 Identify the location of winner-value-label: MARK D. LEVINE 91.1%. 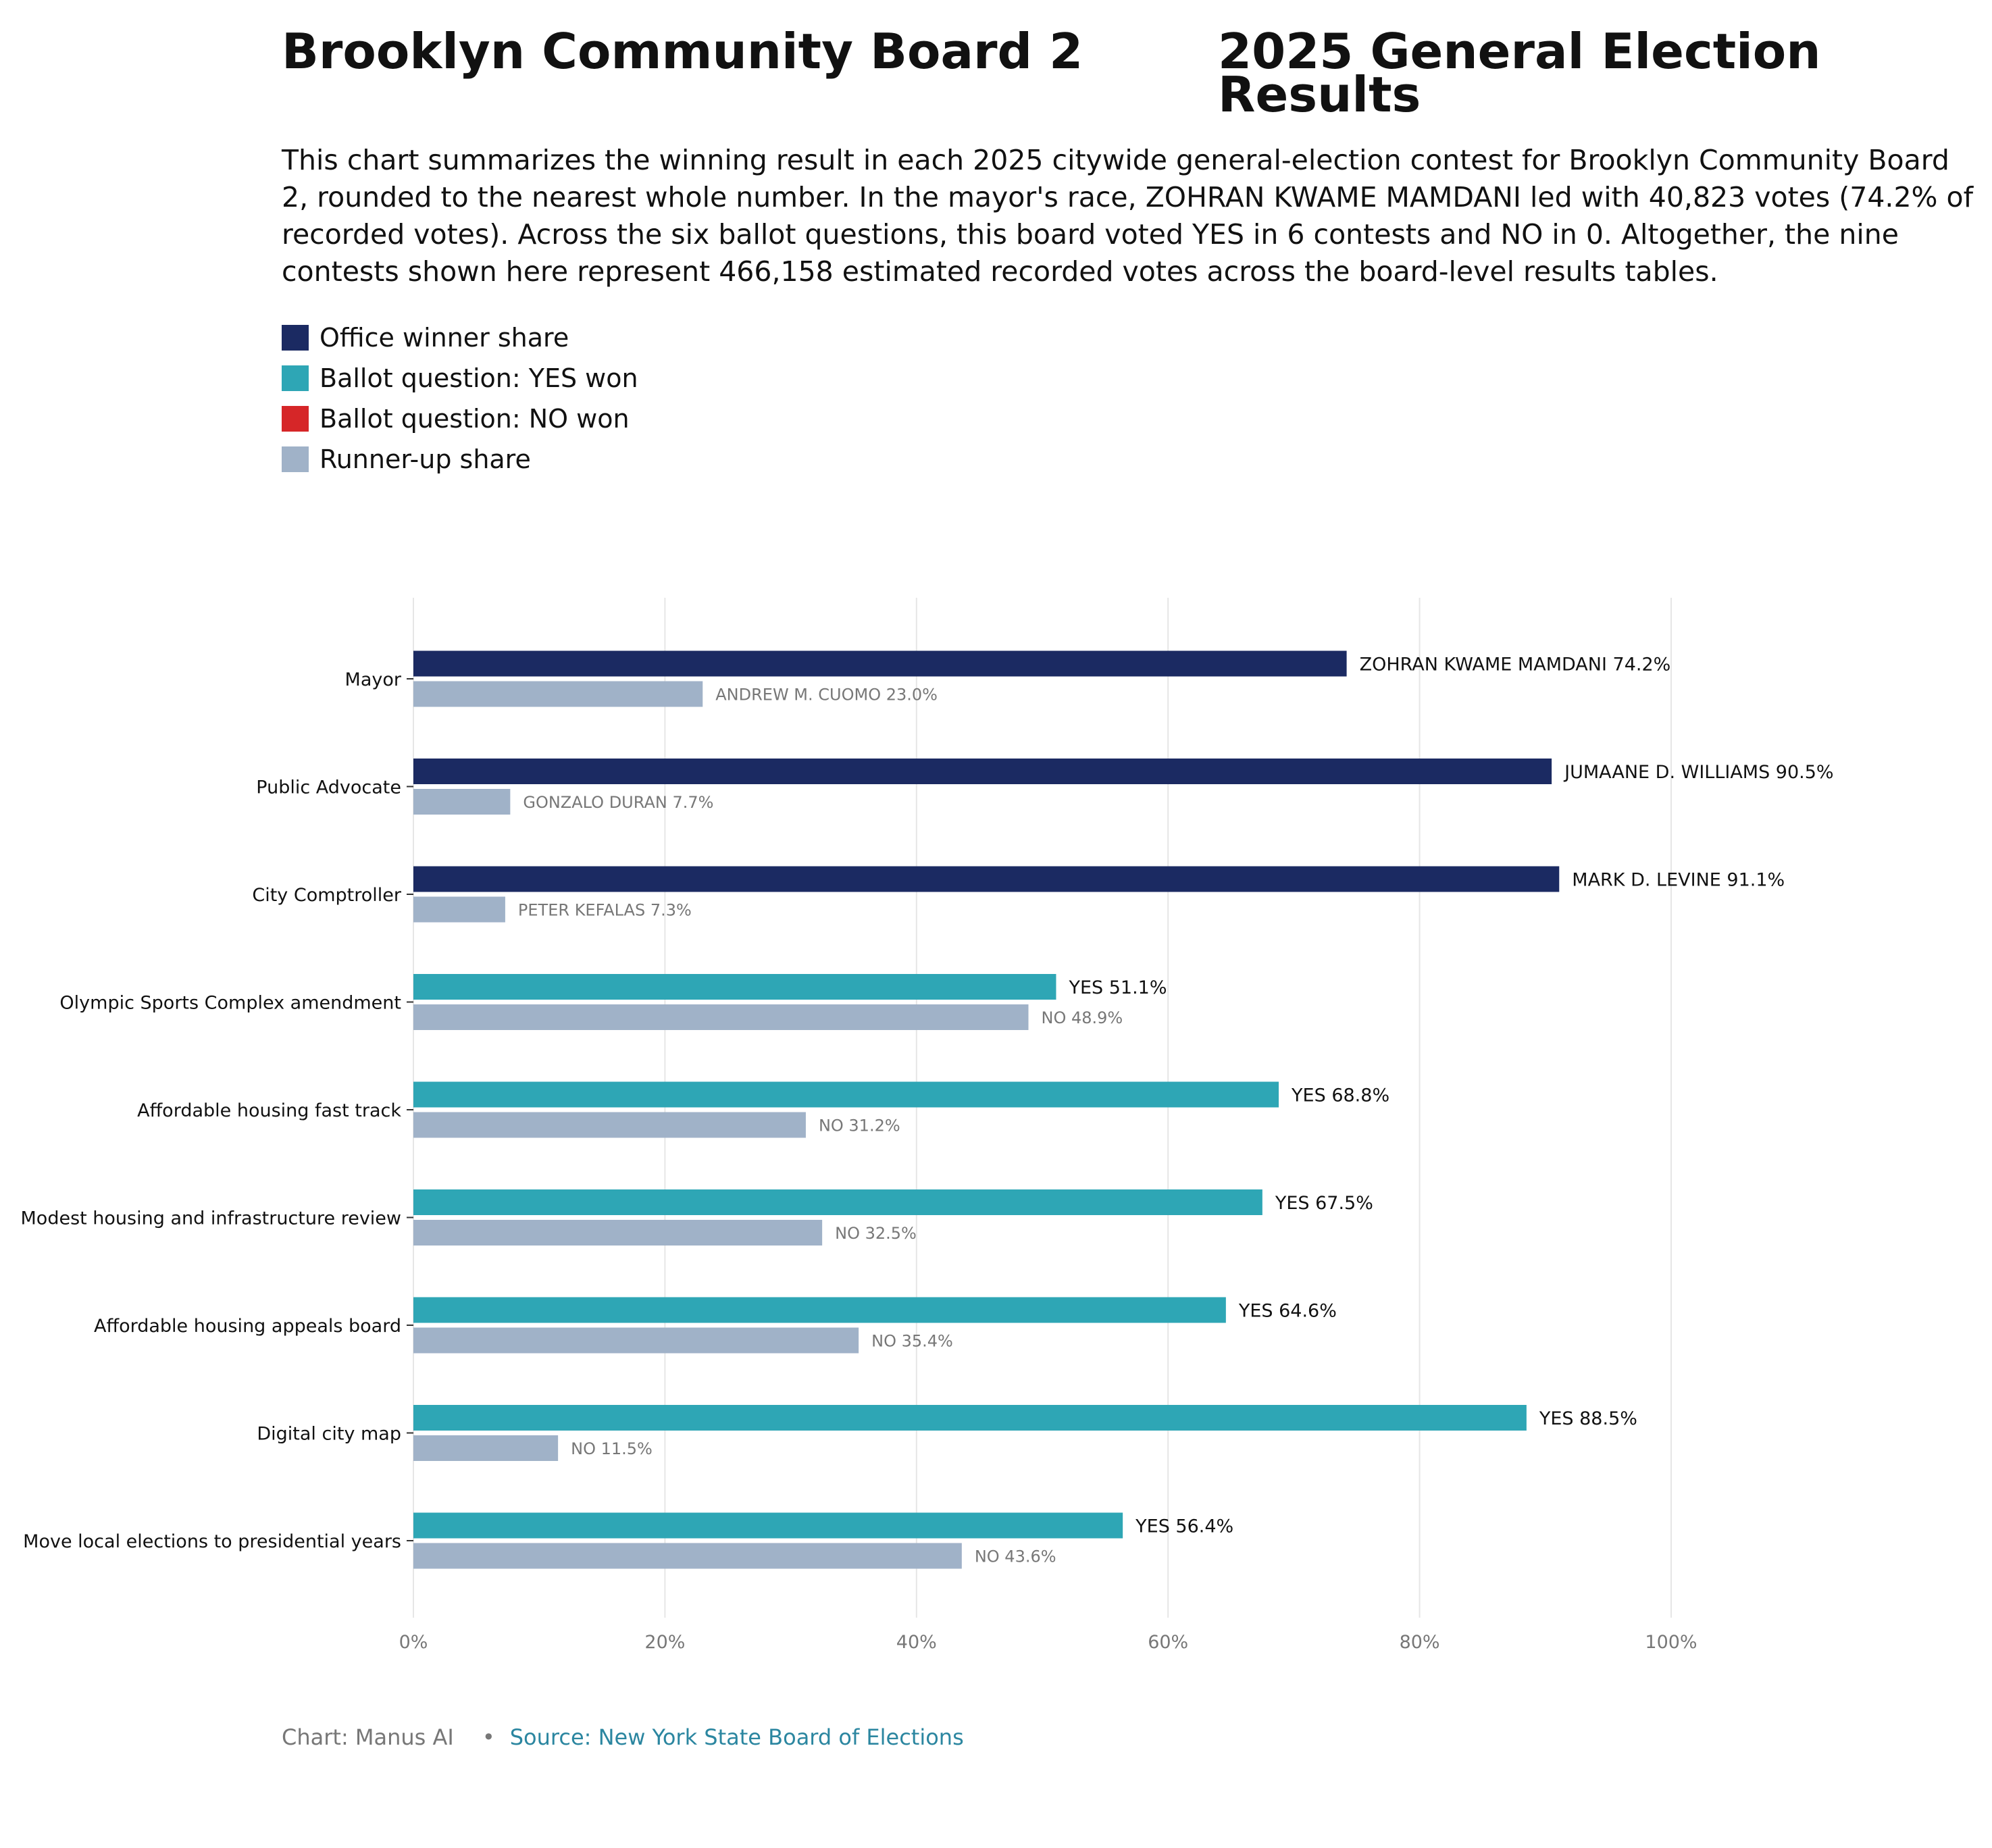
(1679, 880).